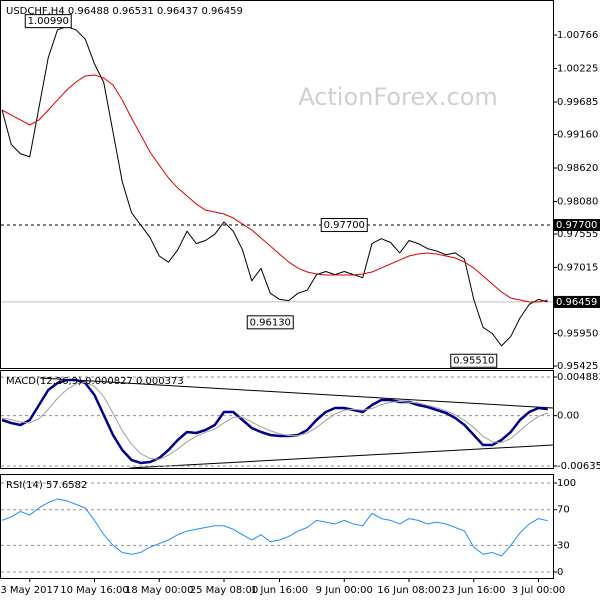 Image resolution: width=600 pixels, height=600 pixels. Describe the element at coordinates (224, 590) in the screenshot. I see `x-tick-label: 25 May 08:00` at that location.